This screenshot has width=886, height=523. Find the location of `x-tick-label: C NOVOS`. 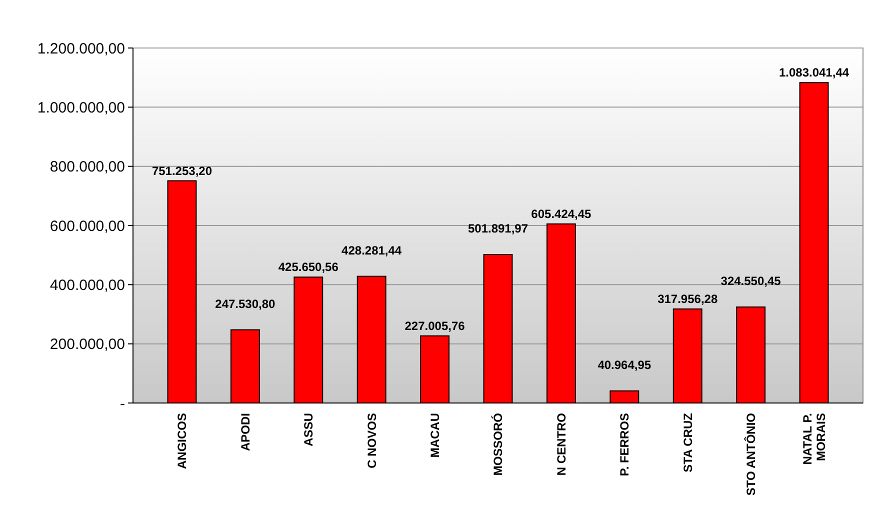

x-tick-label: C NOVOS is located at coordinates (371, 440).